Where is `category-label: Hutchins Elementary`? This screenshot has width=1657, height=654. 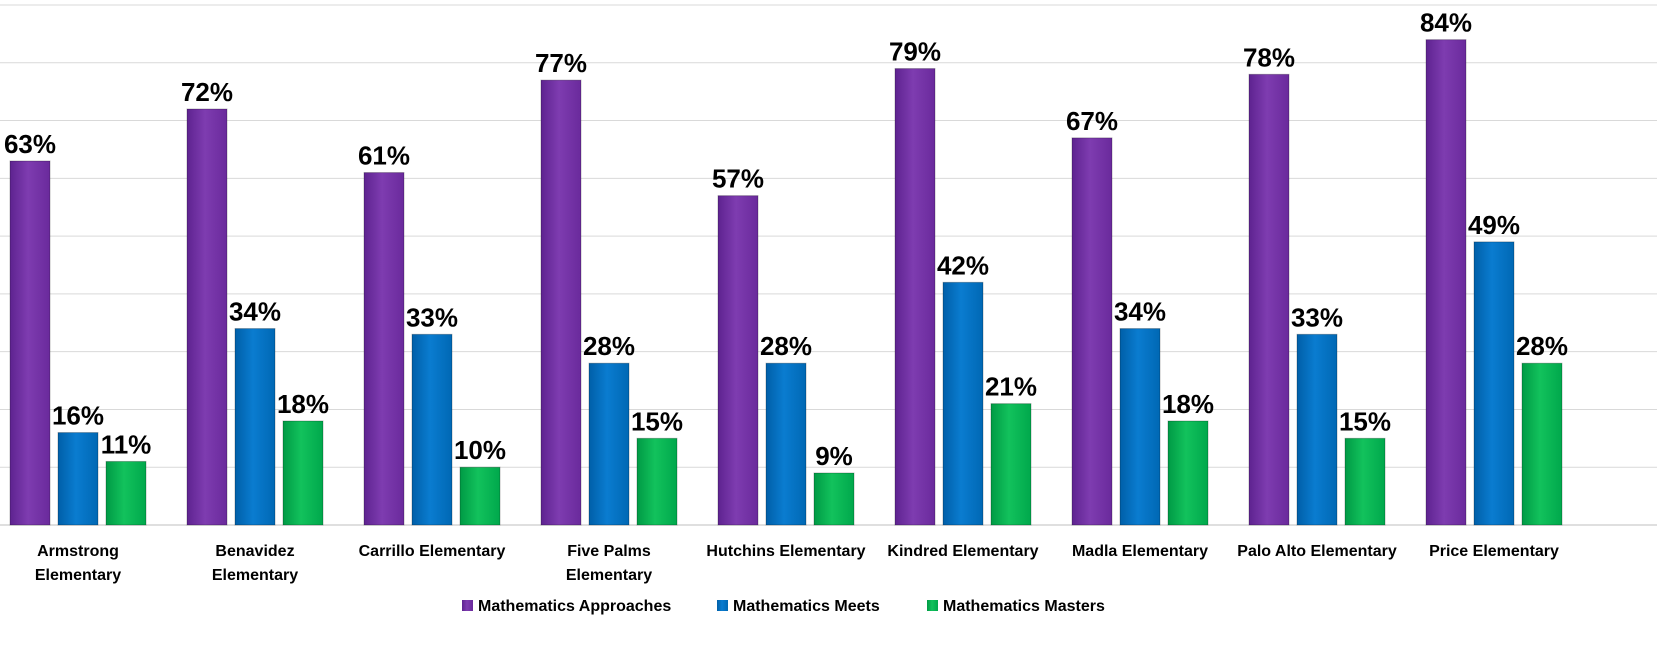 category-label: Hutchins Elementary is located at coordinates (785, 551).